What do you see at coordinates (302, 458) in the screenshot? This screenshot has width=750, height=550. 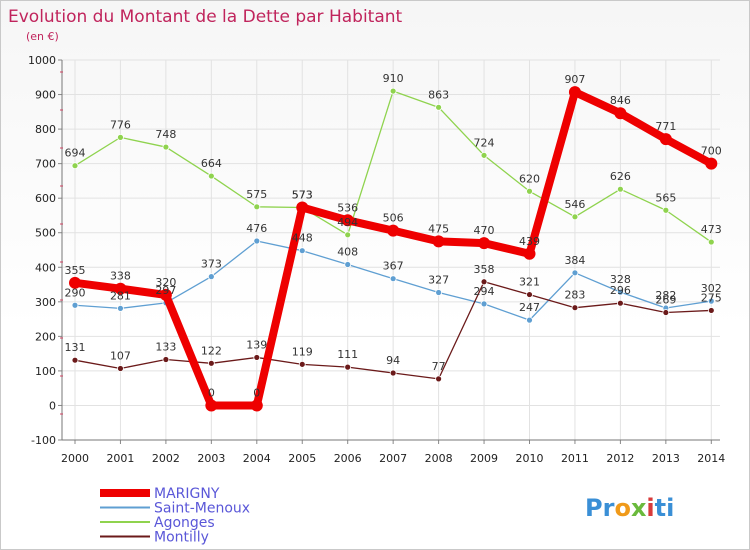 I see `x-tick-label: 2005` at bounding box center [302, 458].